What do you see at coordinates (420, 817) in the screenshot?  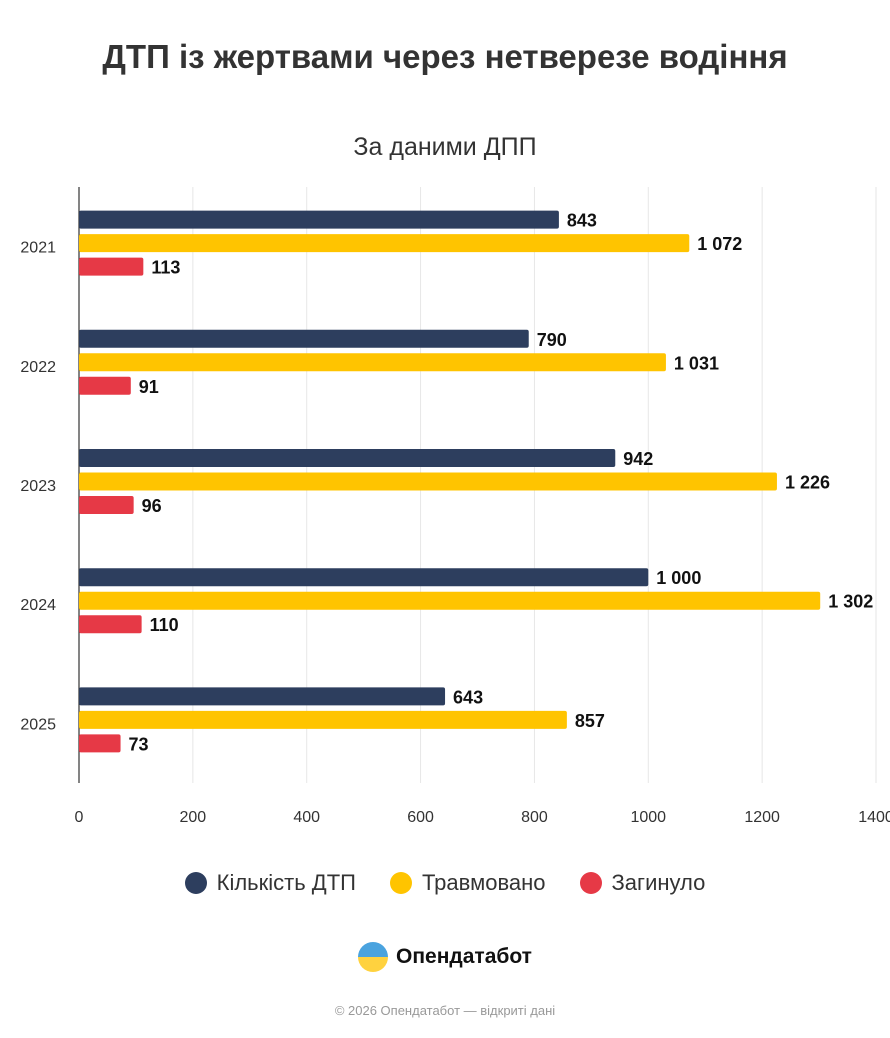 I see `x-tick-label: 600` at bounding box center [420, 817].